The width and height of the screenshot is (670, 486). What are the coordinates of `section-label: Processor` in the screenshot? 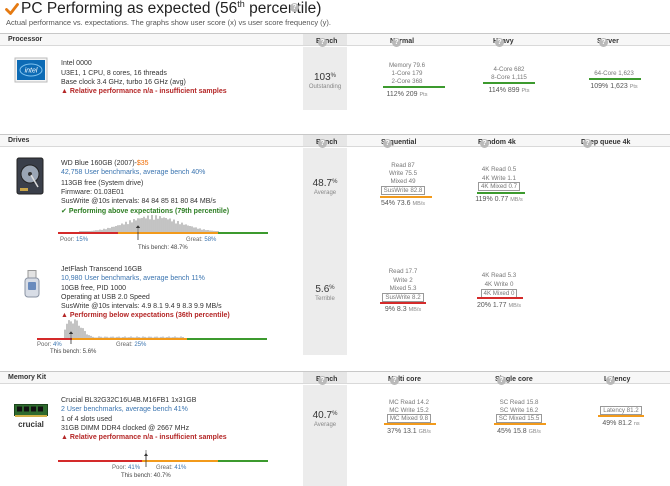 It's located at (25, 39).